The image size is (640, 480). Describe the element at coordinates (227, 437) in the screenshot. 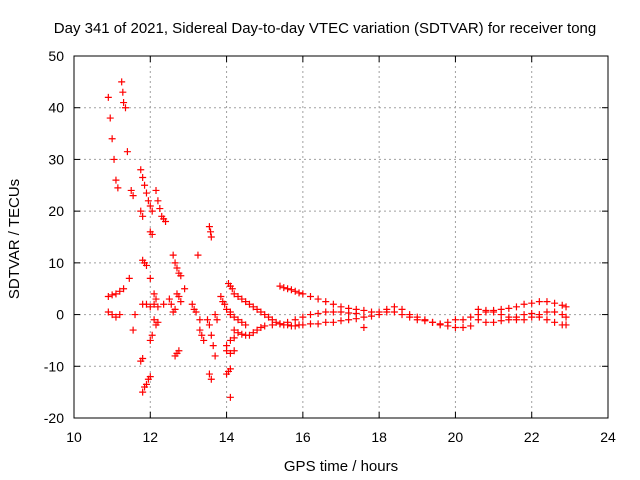

I see `x-tick-label: 14` at that location.